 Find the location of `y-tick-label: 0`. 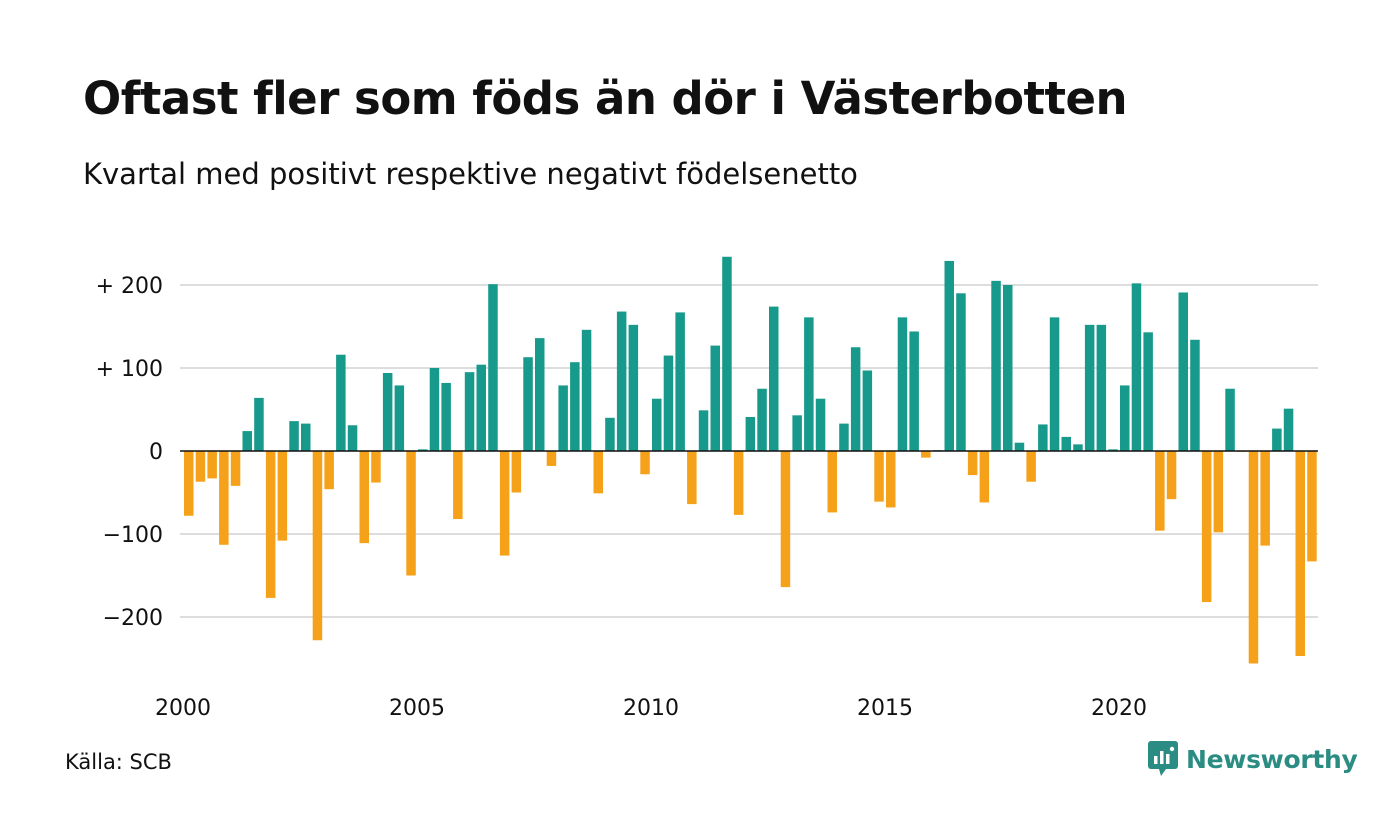

y-tick-label: 0 is located at coordinates (156, 452).